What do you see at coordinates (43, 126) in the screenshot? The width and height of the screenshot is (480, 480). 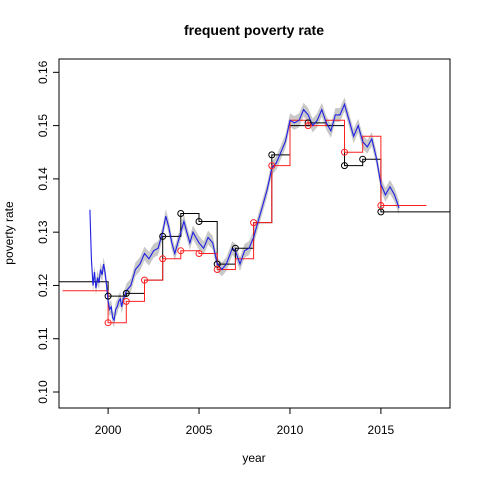 I see `y-tick-label-5: 0.15` at bounding box center [43, 126].